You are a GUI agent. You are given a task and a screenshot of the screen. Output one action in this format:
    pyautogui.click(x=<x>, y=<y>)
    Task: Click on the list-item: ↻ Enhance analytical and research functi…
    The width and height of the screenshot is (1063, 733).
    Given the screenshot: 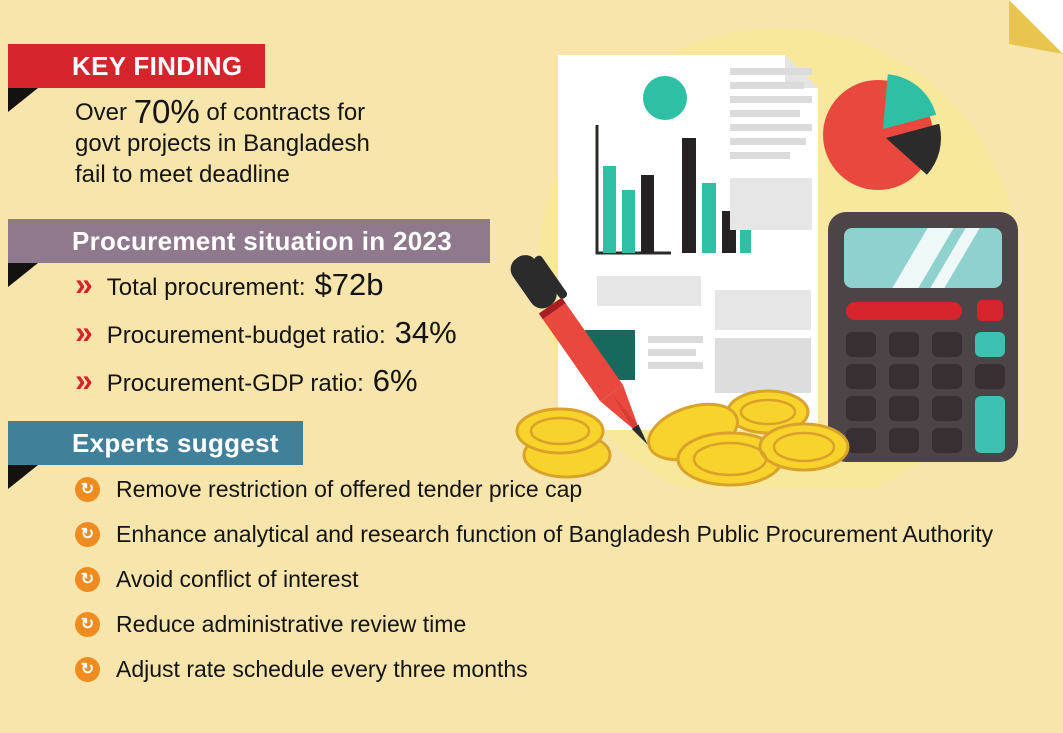 What is the action you would take?
    pyautogui.click(x=555, y=534)
    